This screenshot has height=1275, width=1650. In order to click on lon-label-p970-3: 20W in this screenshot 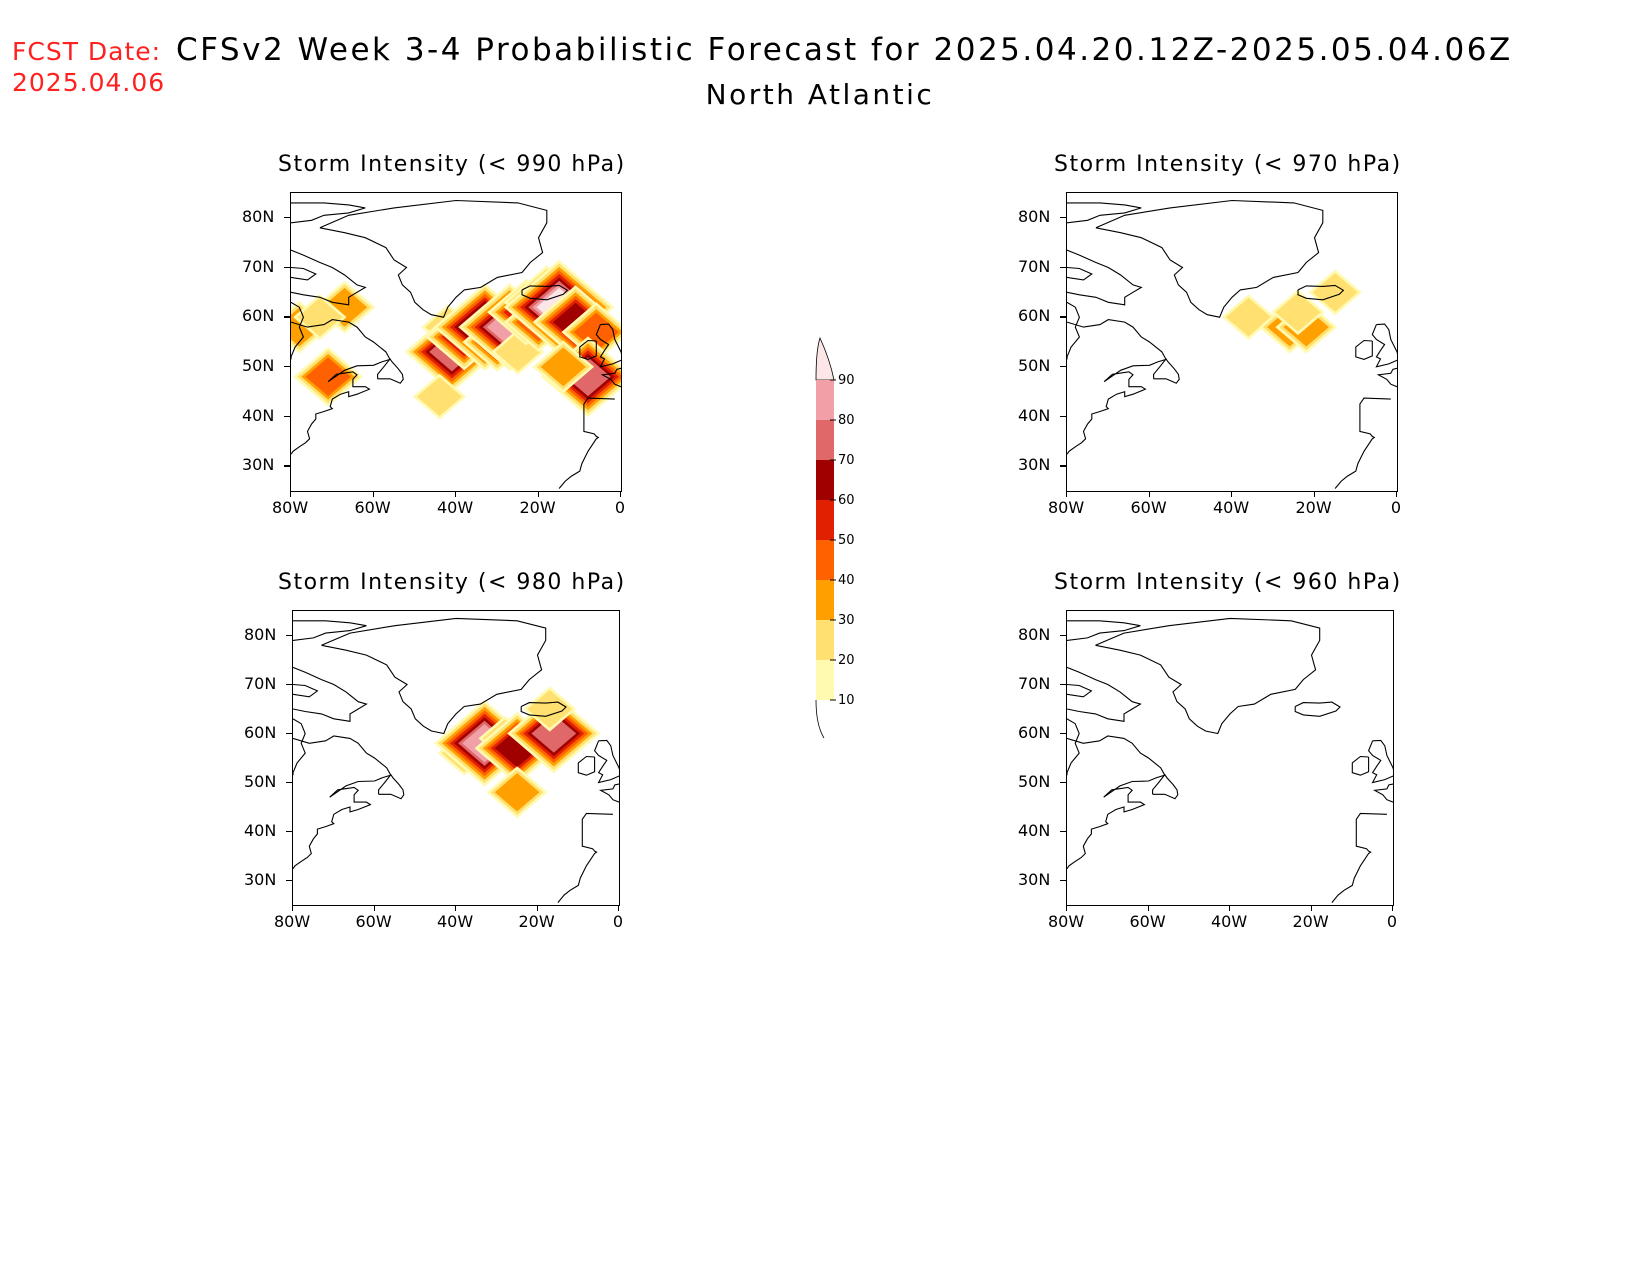, I will do `click(1313, 507)`.